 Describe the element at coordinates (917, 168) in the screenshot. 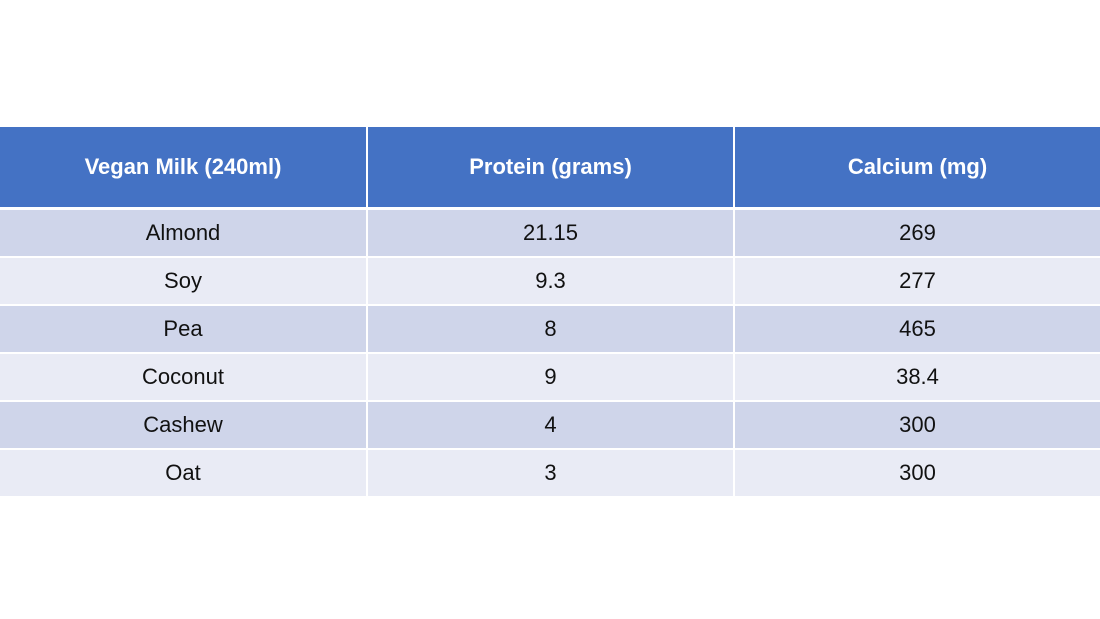

I see `header-cell-calcium: Calcium (mg)` at that location.